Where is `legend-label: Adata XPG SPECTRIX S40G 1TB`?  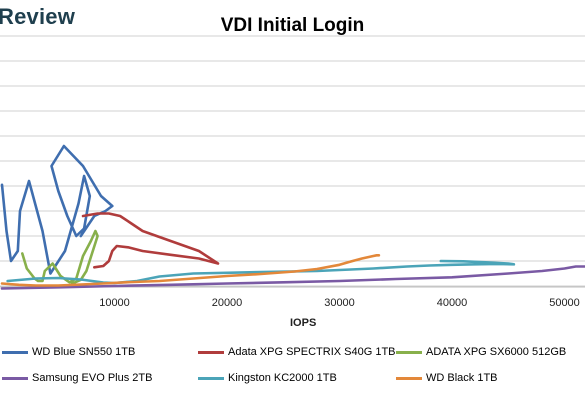
legend-label: Adata XPG SPECTRIX S40G 1TB is located at coordinates (312, 352).